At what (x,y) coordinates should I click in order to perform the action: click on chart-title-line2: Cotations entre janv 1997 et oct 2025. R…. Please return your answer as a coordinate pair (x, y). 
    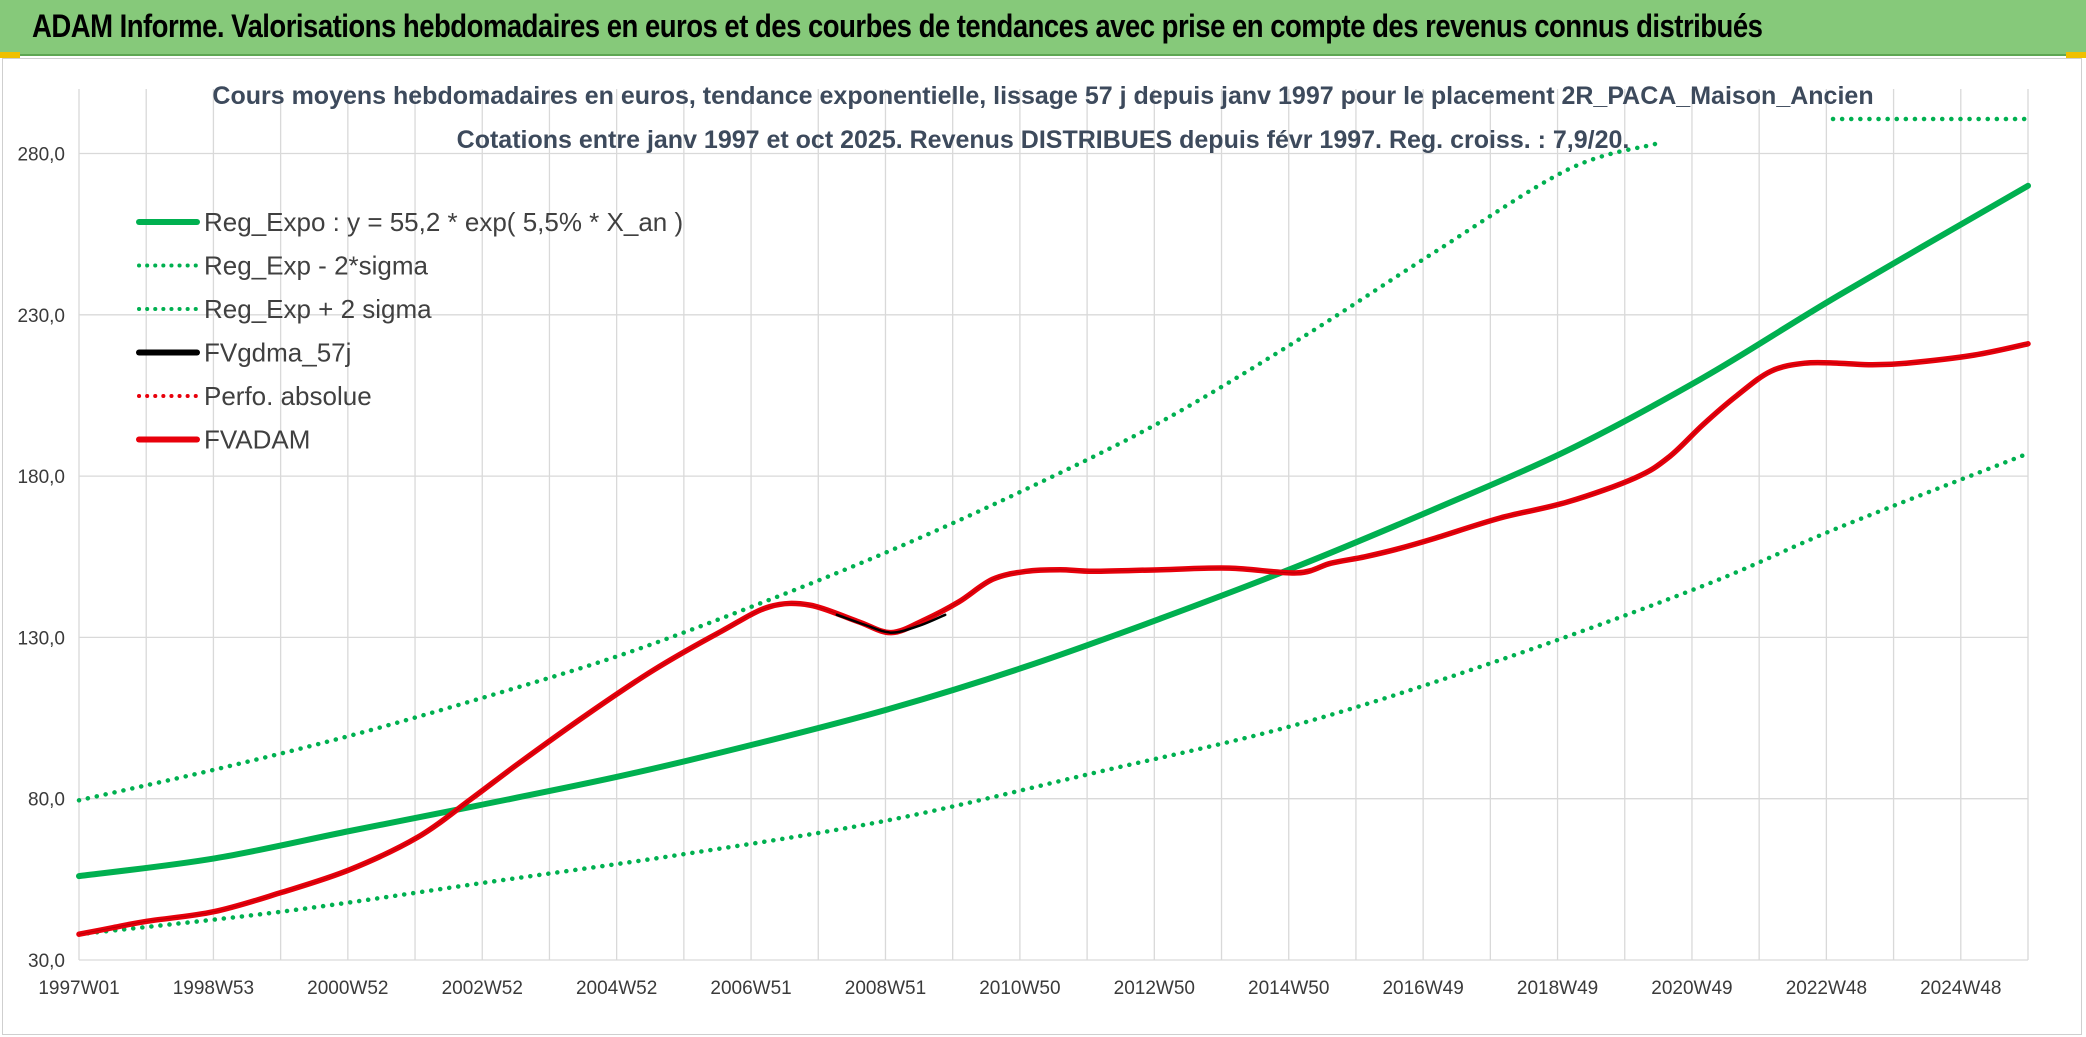
    Looking at the image, I should click on (1043, 140).